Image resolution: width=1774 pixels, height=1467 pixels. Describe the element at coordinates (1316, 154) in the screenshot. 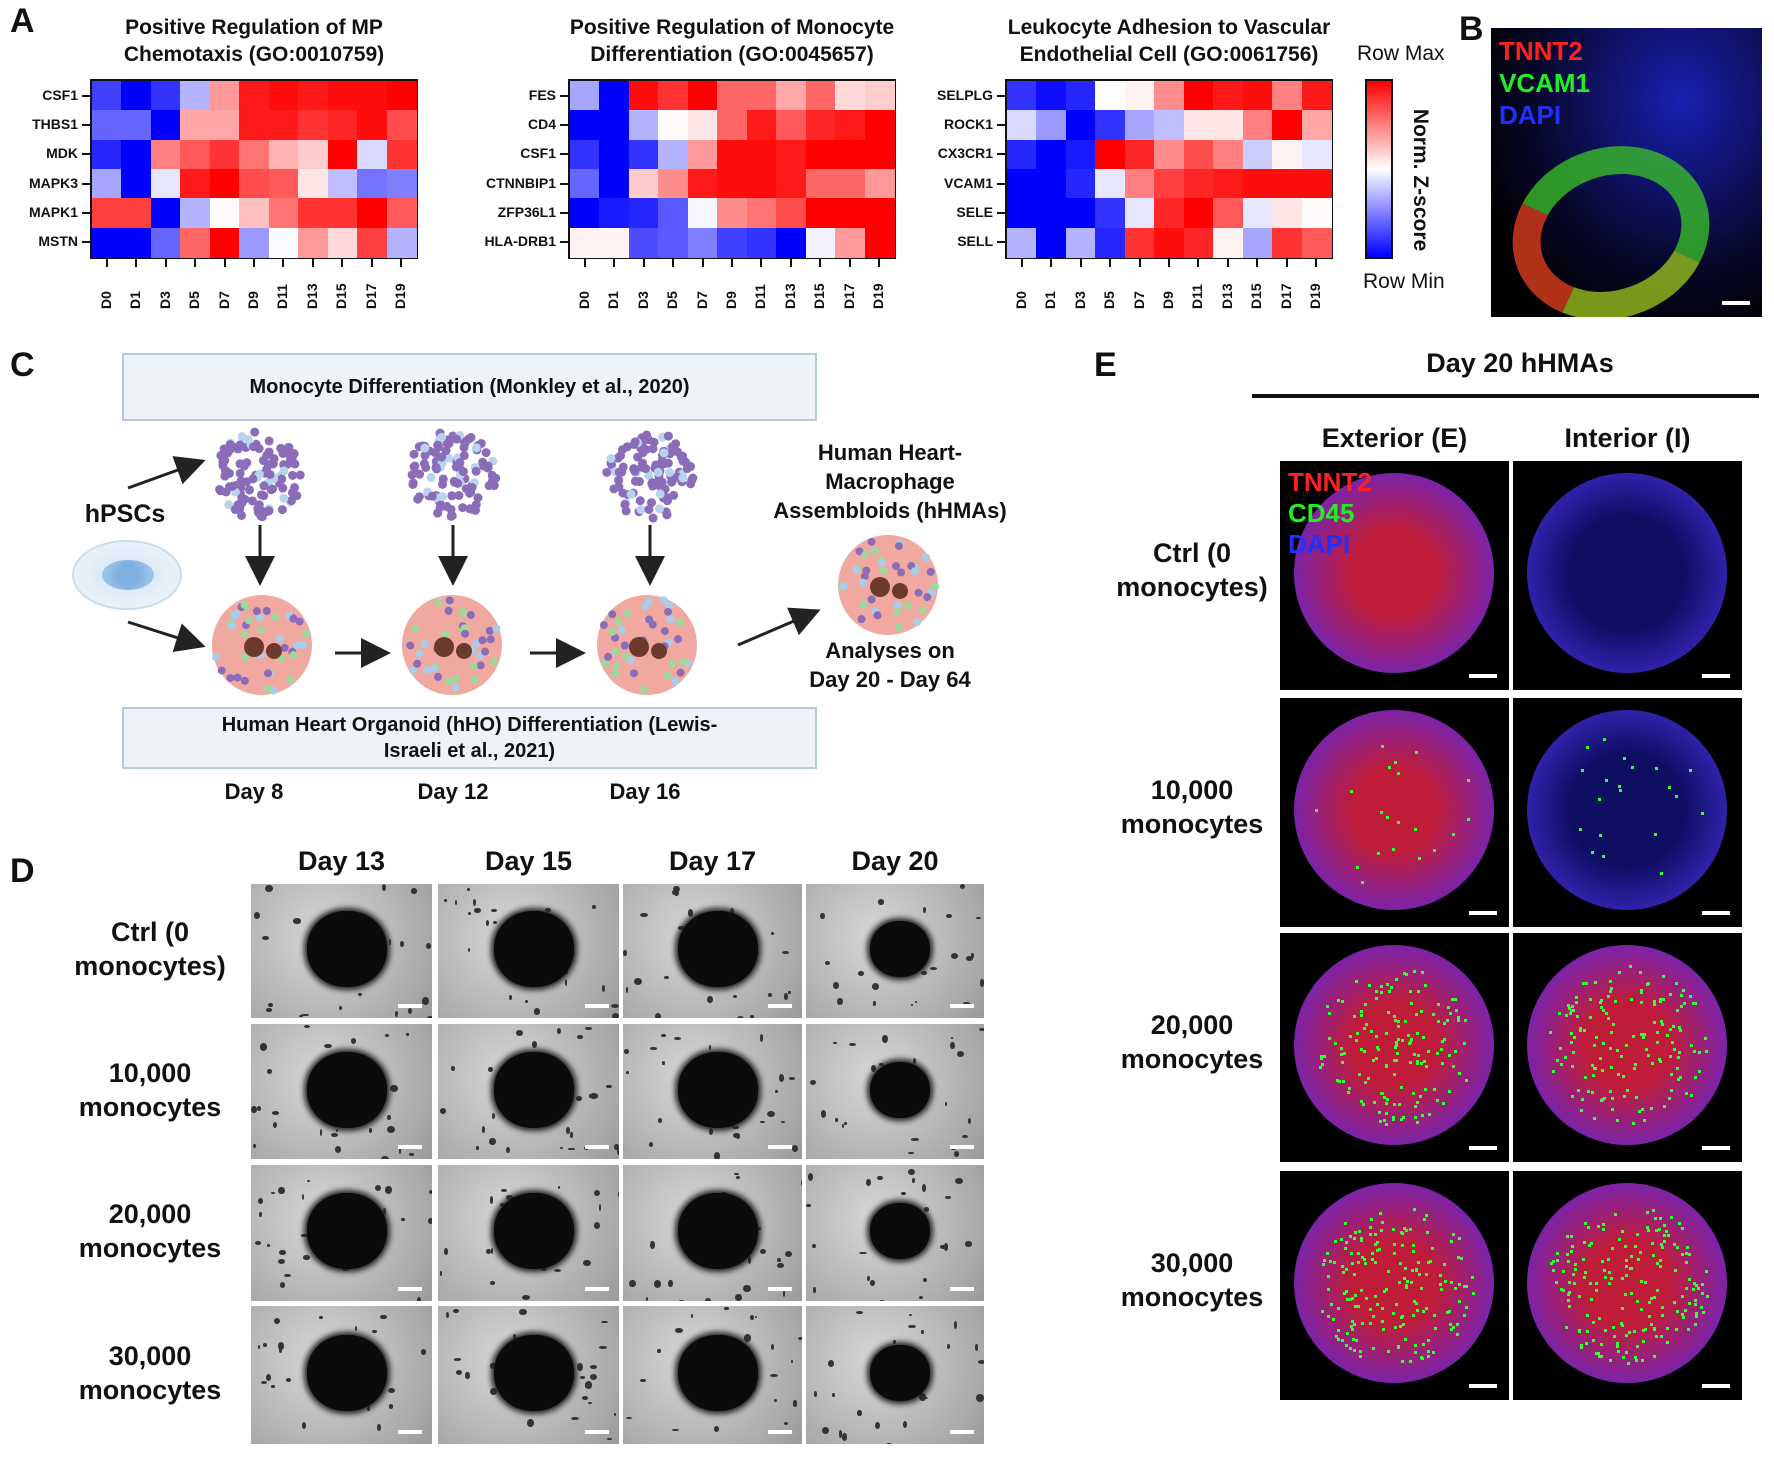

I see `heatmap-cell-CX3CR1-D19` at that location.